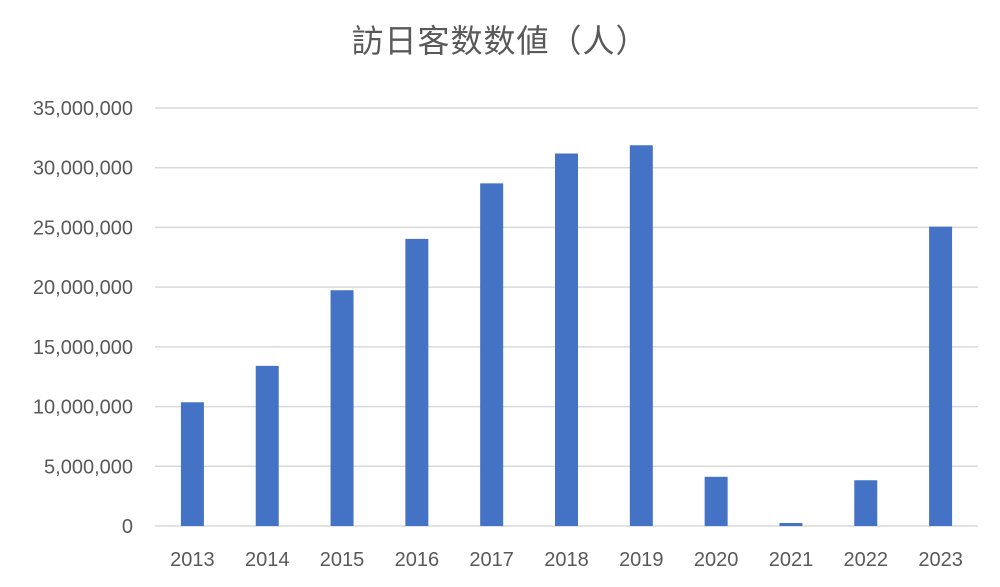  I want to click on bar-2018, so click(566, 339).